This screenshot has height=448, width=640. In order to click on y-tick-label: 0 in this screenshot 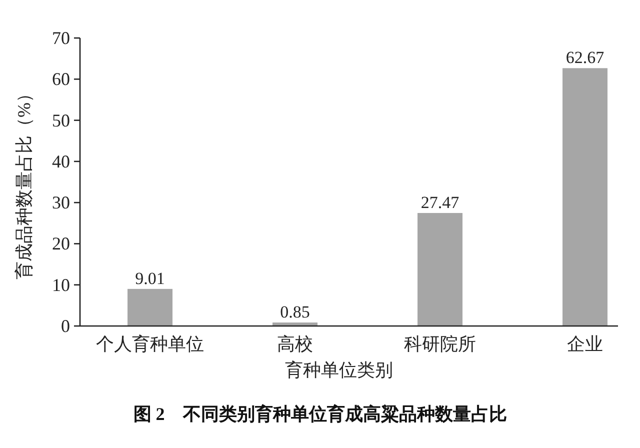, I will do `click(65, 326)`.